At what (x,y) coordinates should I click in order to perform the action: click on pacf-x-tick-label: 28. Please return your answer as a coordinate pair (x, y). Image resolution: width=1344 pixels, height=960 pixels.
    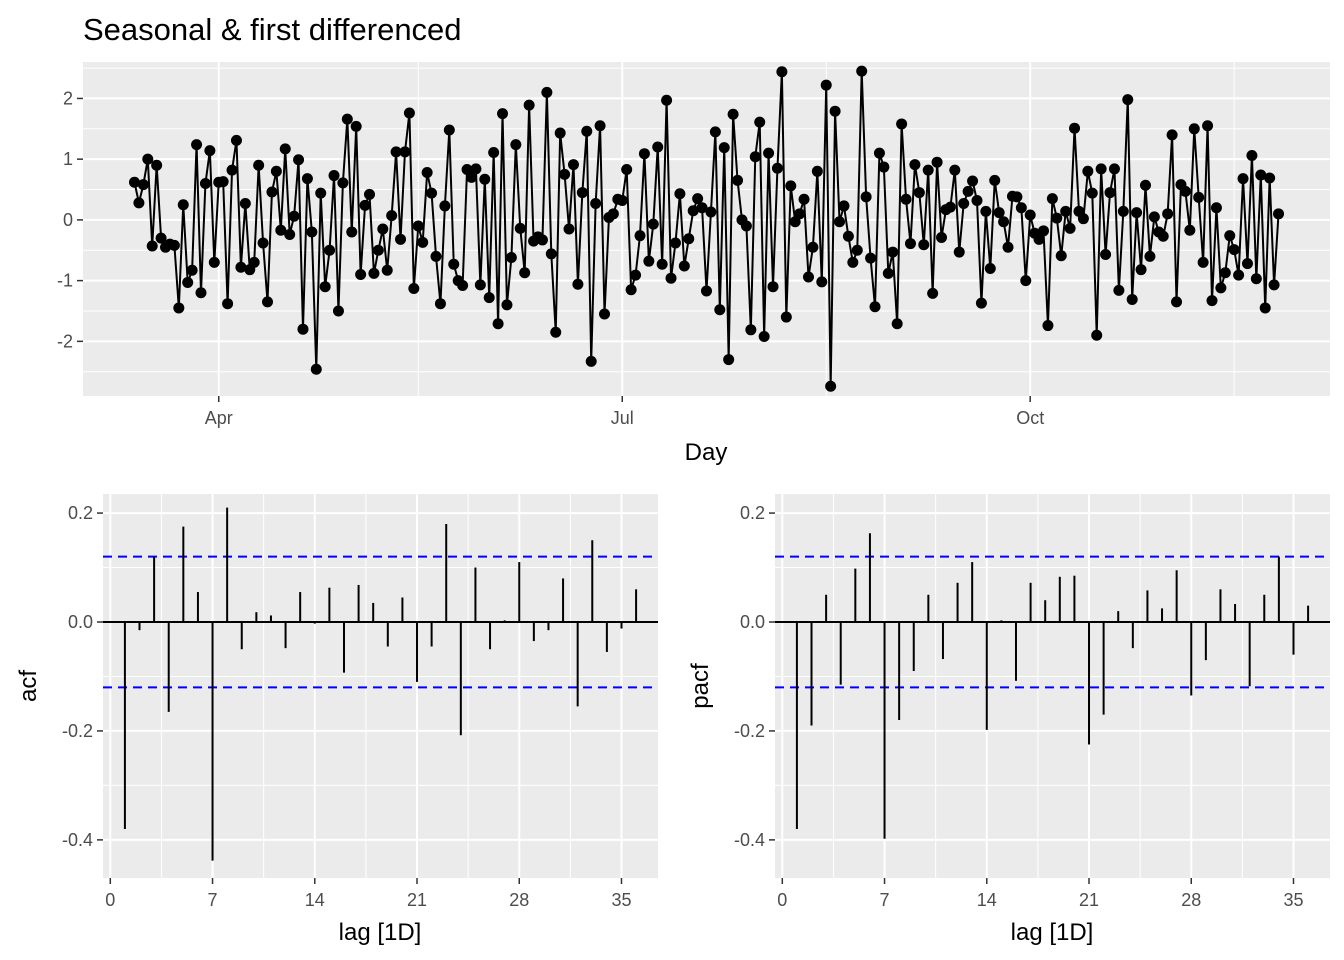
    Looking at the image, I should click on (1191, 900).